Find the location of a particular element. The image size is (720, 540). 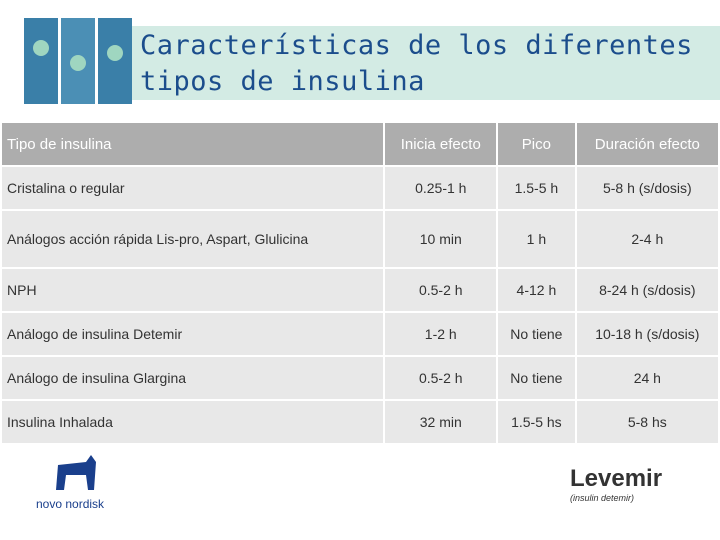

column-header: Inicia efecto is located at coordinates (441, 144).